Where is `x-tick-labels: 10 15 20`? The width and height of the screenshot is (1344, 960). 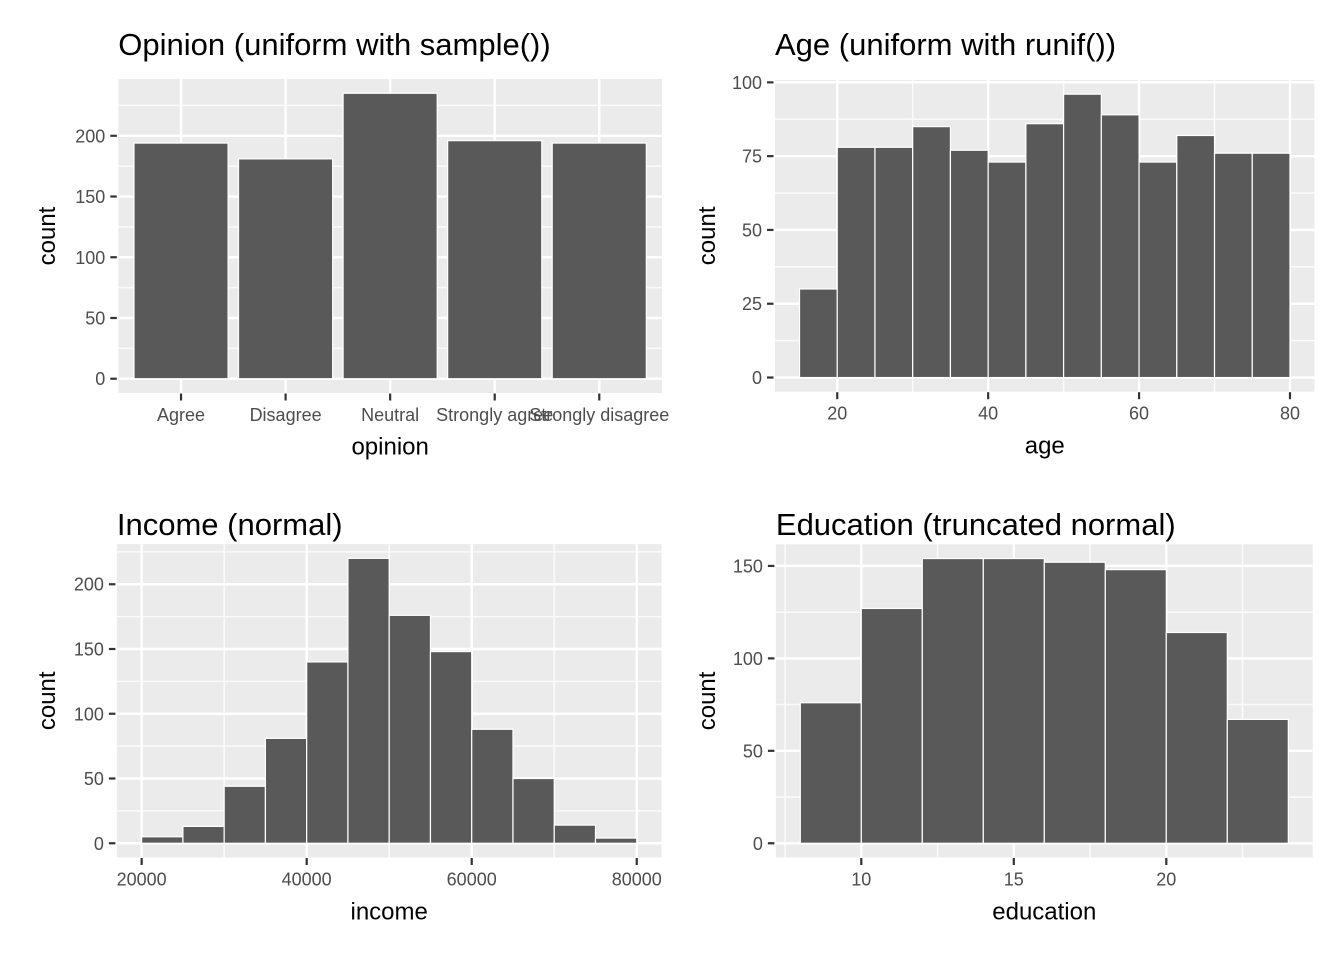 x-tick-labels: 10 15 20 is located at coordinates (1013, 880).